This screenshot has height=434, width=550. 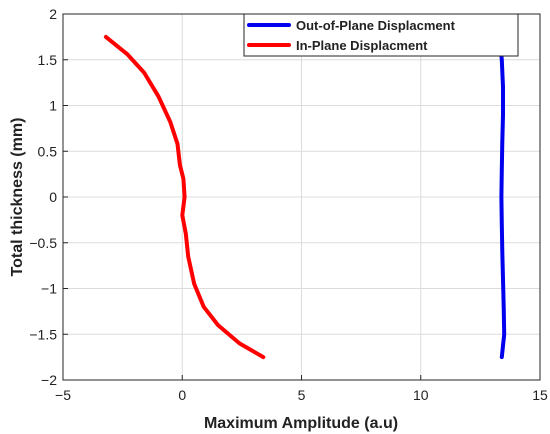 What do you see at coordinates (48, 60) in the screenshot?
I see `y-tick-label: 1.5` at bounding box center [48, 60].